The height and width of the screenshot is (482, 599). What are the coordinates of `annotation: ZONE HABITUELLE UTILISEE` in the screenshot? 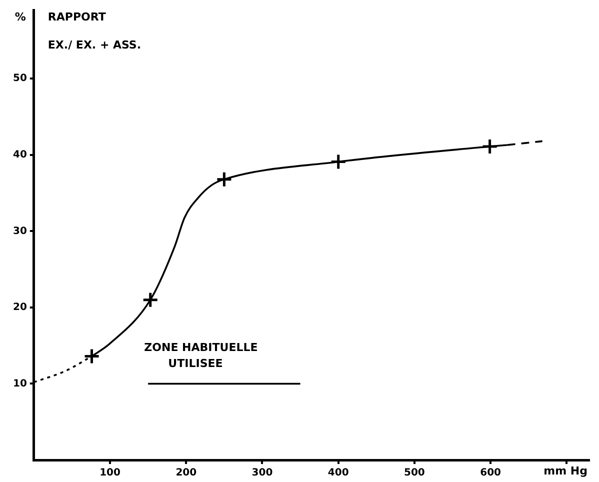 It's located at (201, 355).